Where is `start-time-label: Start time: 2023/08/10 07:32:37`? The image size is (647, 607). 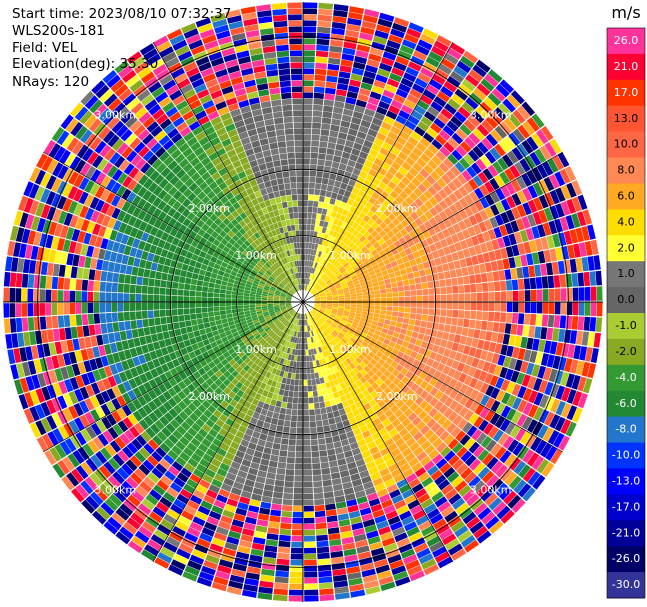 start-time-label: Start time: 2023/08/10 07:32:37 is located at coordinates (122, 14).